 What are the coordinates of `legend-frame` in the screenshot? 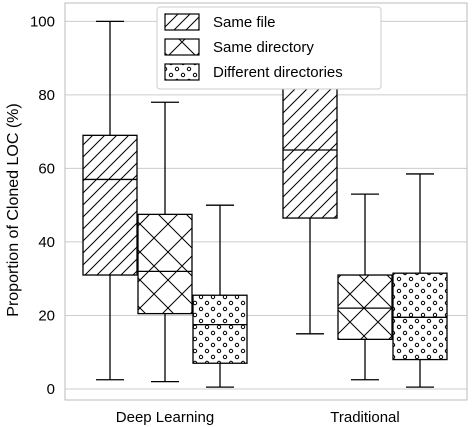 It's located at (269, 48).